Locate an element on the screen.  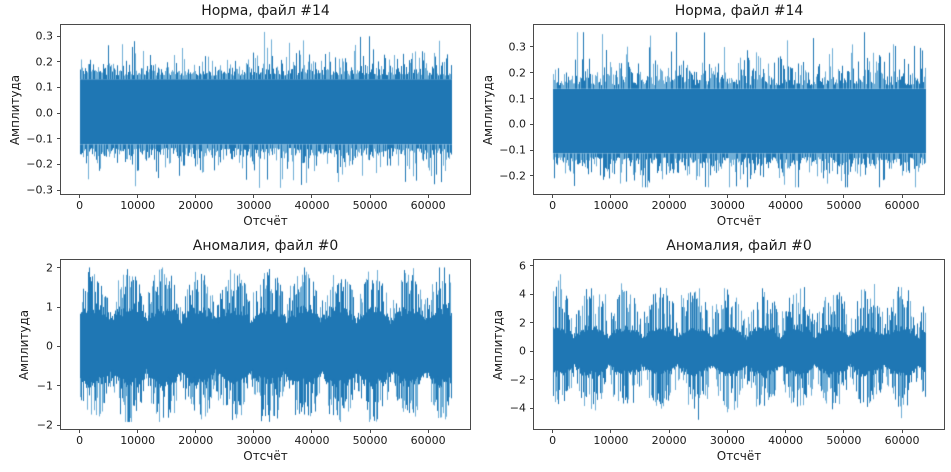
y-tick-label: 1 is located at coordinates (49, 307).